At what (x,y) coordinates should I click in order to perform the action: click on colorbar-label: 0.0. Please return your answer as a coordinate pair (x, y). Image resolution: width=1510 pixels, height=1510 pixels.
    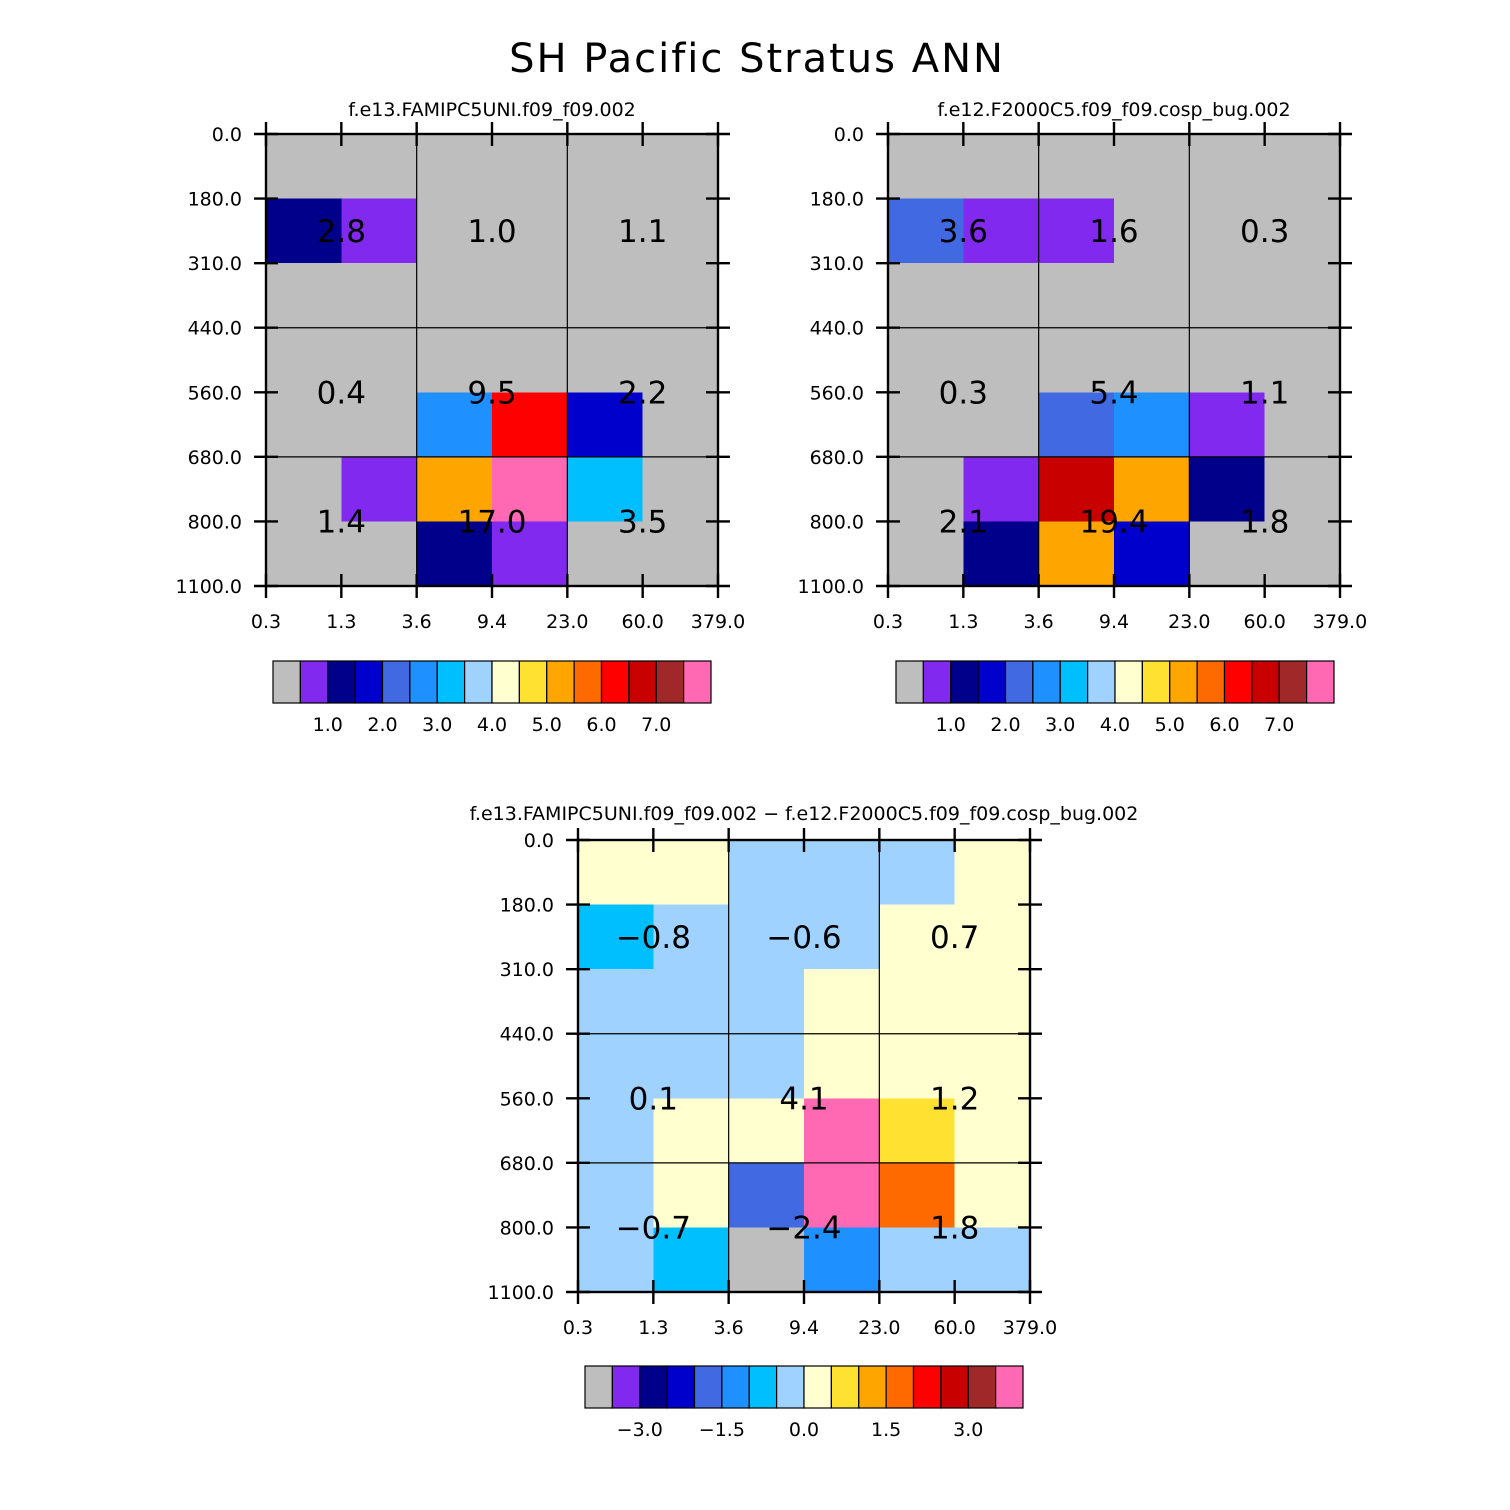
    Looking at the image, I should click on (804, 1430).